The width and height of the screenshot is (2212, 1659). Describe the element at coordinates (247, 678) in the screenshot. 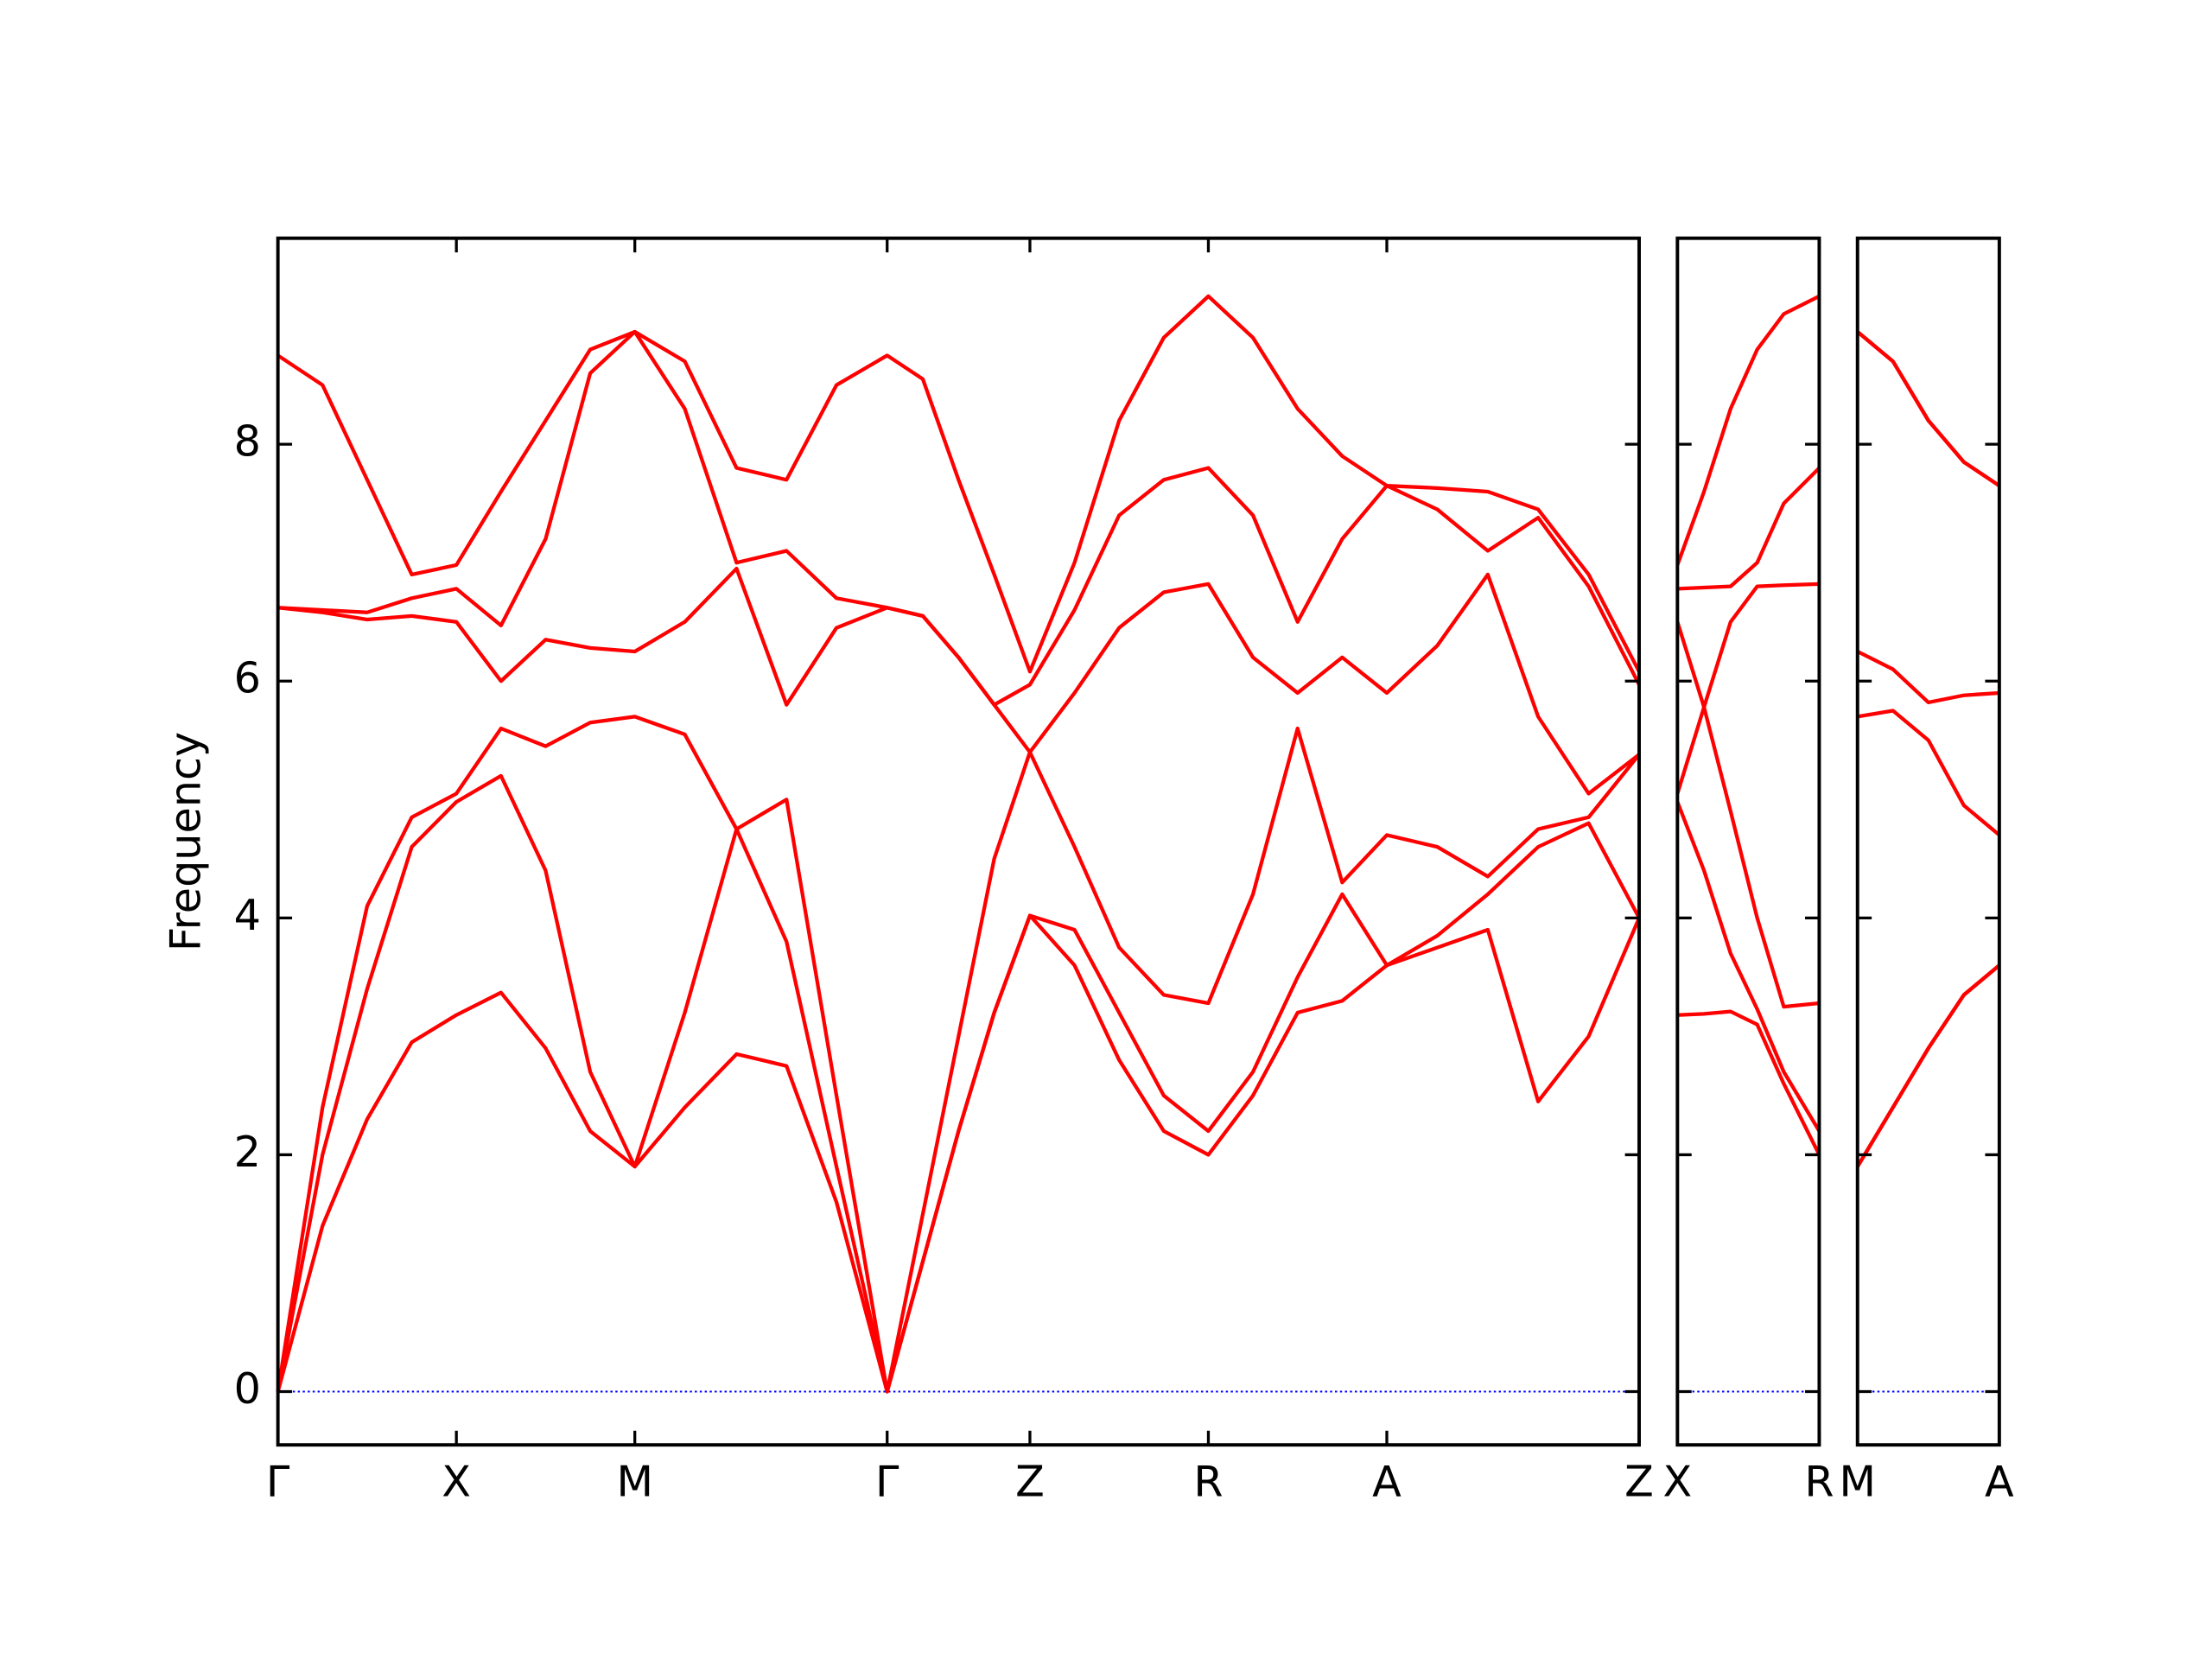

I see `y-tick-label: 6` at that location.